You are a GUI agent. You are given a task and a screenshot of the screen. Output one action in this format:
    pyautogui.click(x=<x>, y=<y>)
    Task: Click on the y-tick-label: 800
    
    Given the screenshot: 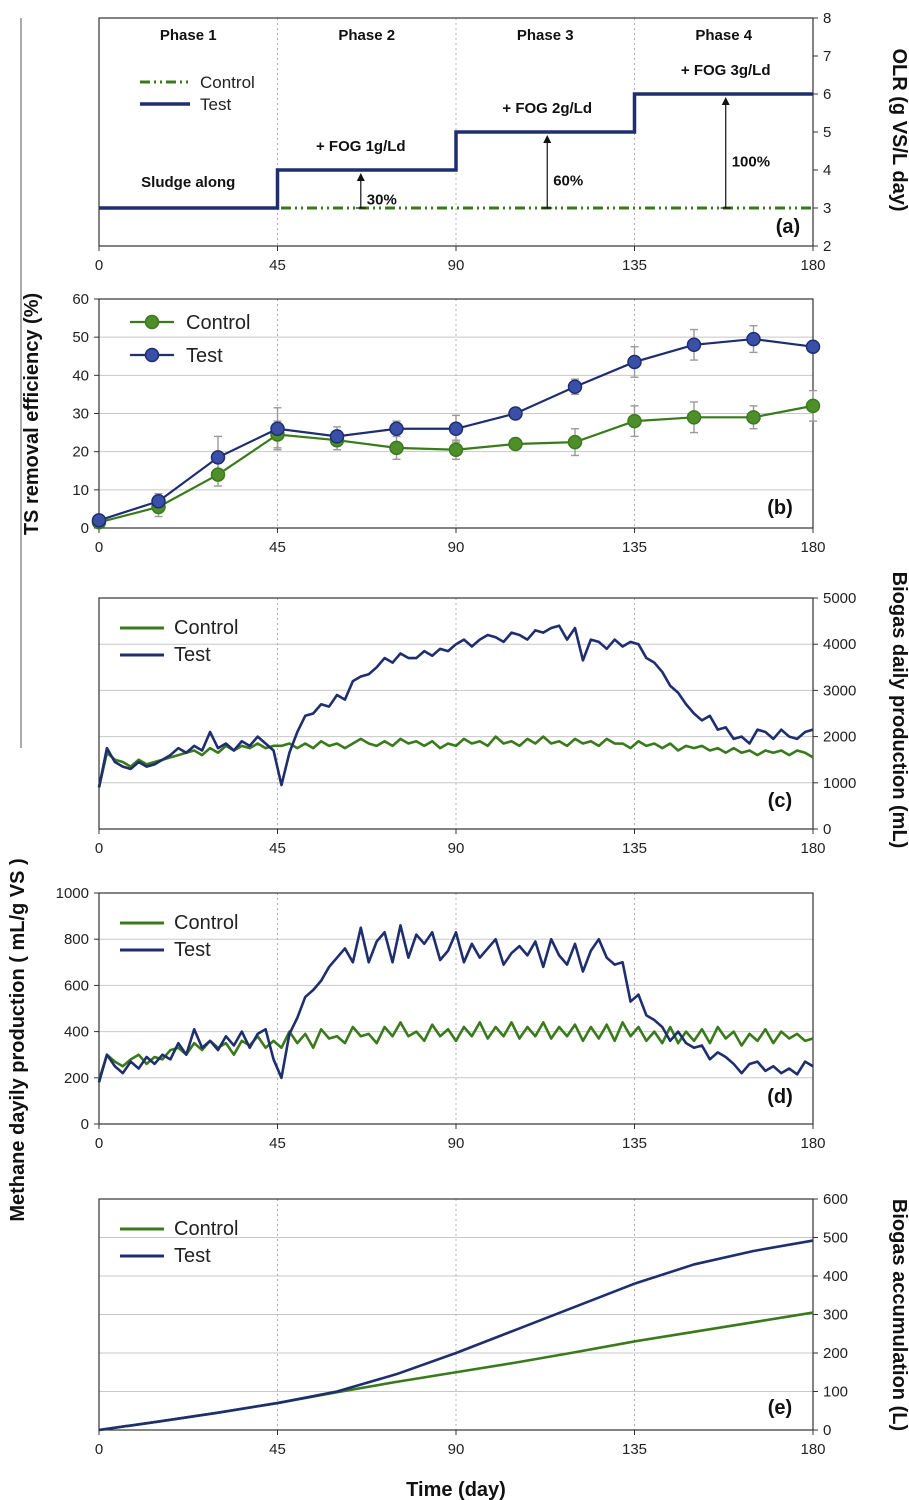 What is the action you would take?
    pyautogui.click(x=76, y=939)
    